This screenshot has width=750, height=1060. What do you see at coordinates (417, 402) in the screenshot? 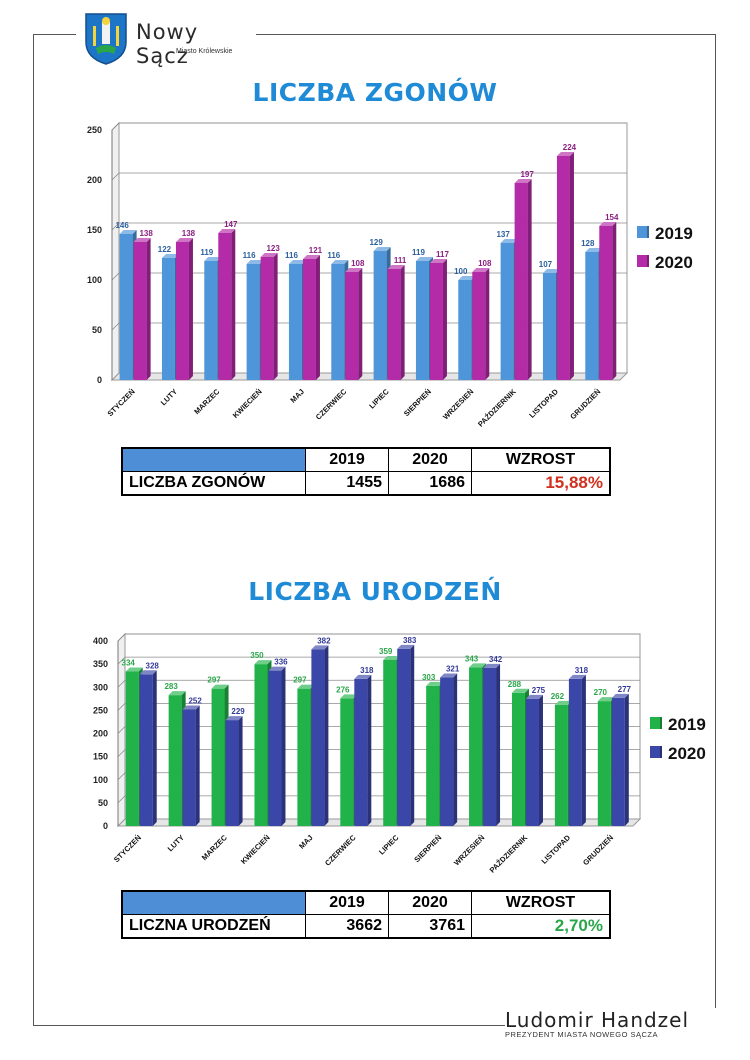
I see `x-tick-label: SIERPIEŃ` at bounding box center [417, 402].